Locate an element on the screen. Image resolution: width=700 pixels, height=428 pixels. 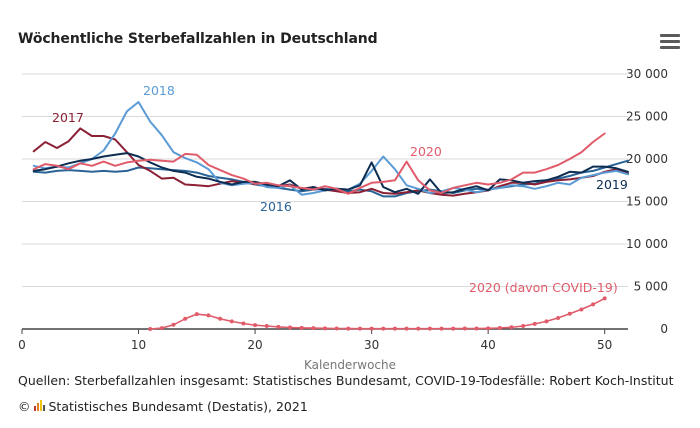
destatis-logo-icon is located at coordinates (39, 406).